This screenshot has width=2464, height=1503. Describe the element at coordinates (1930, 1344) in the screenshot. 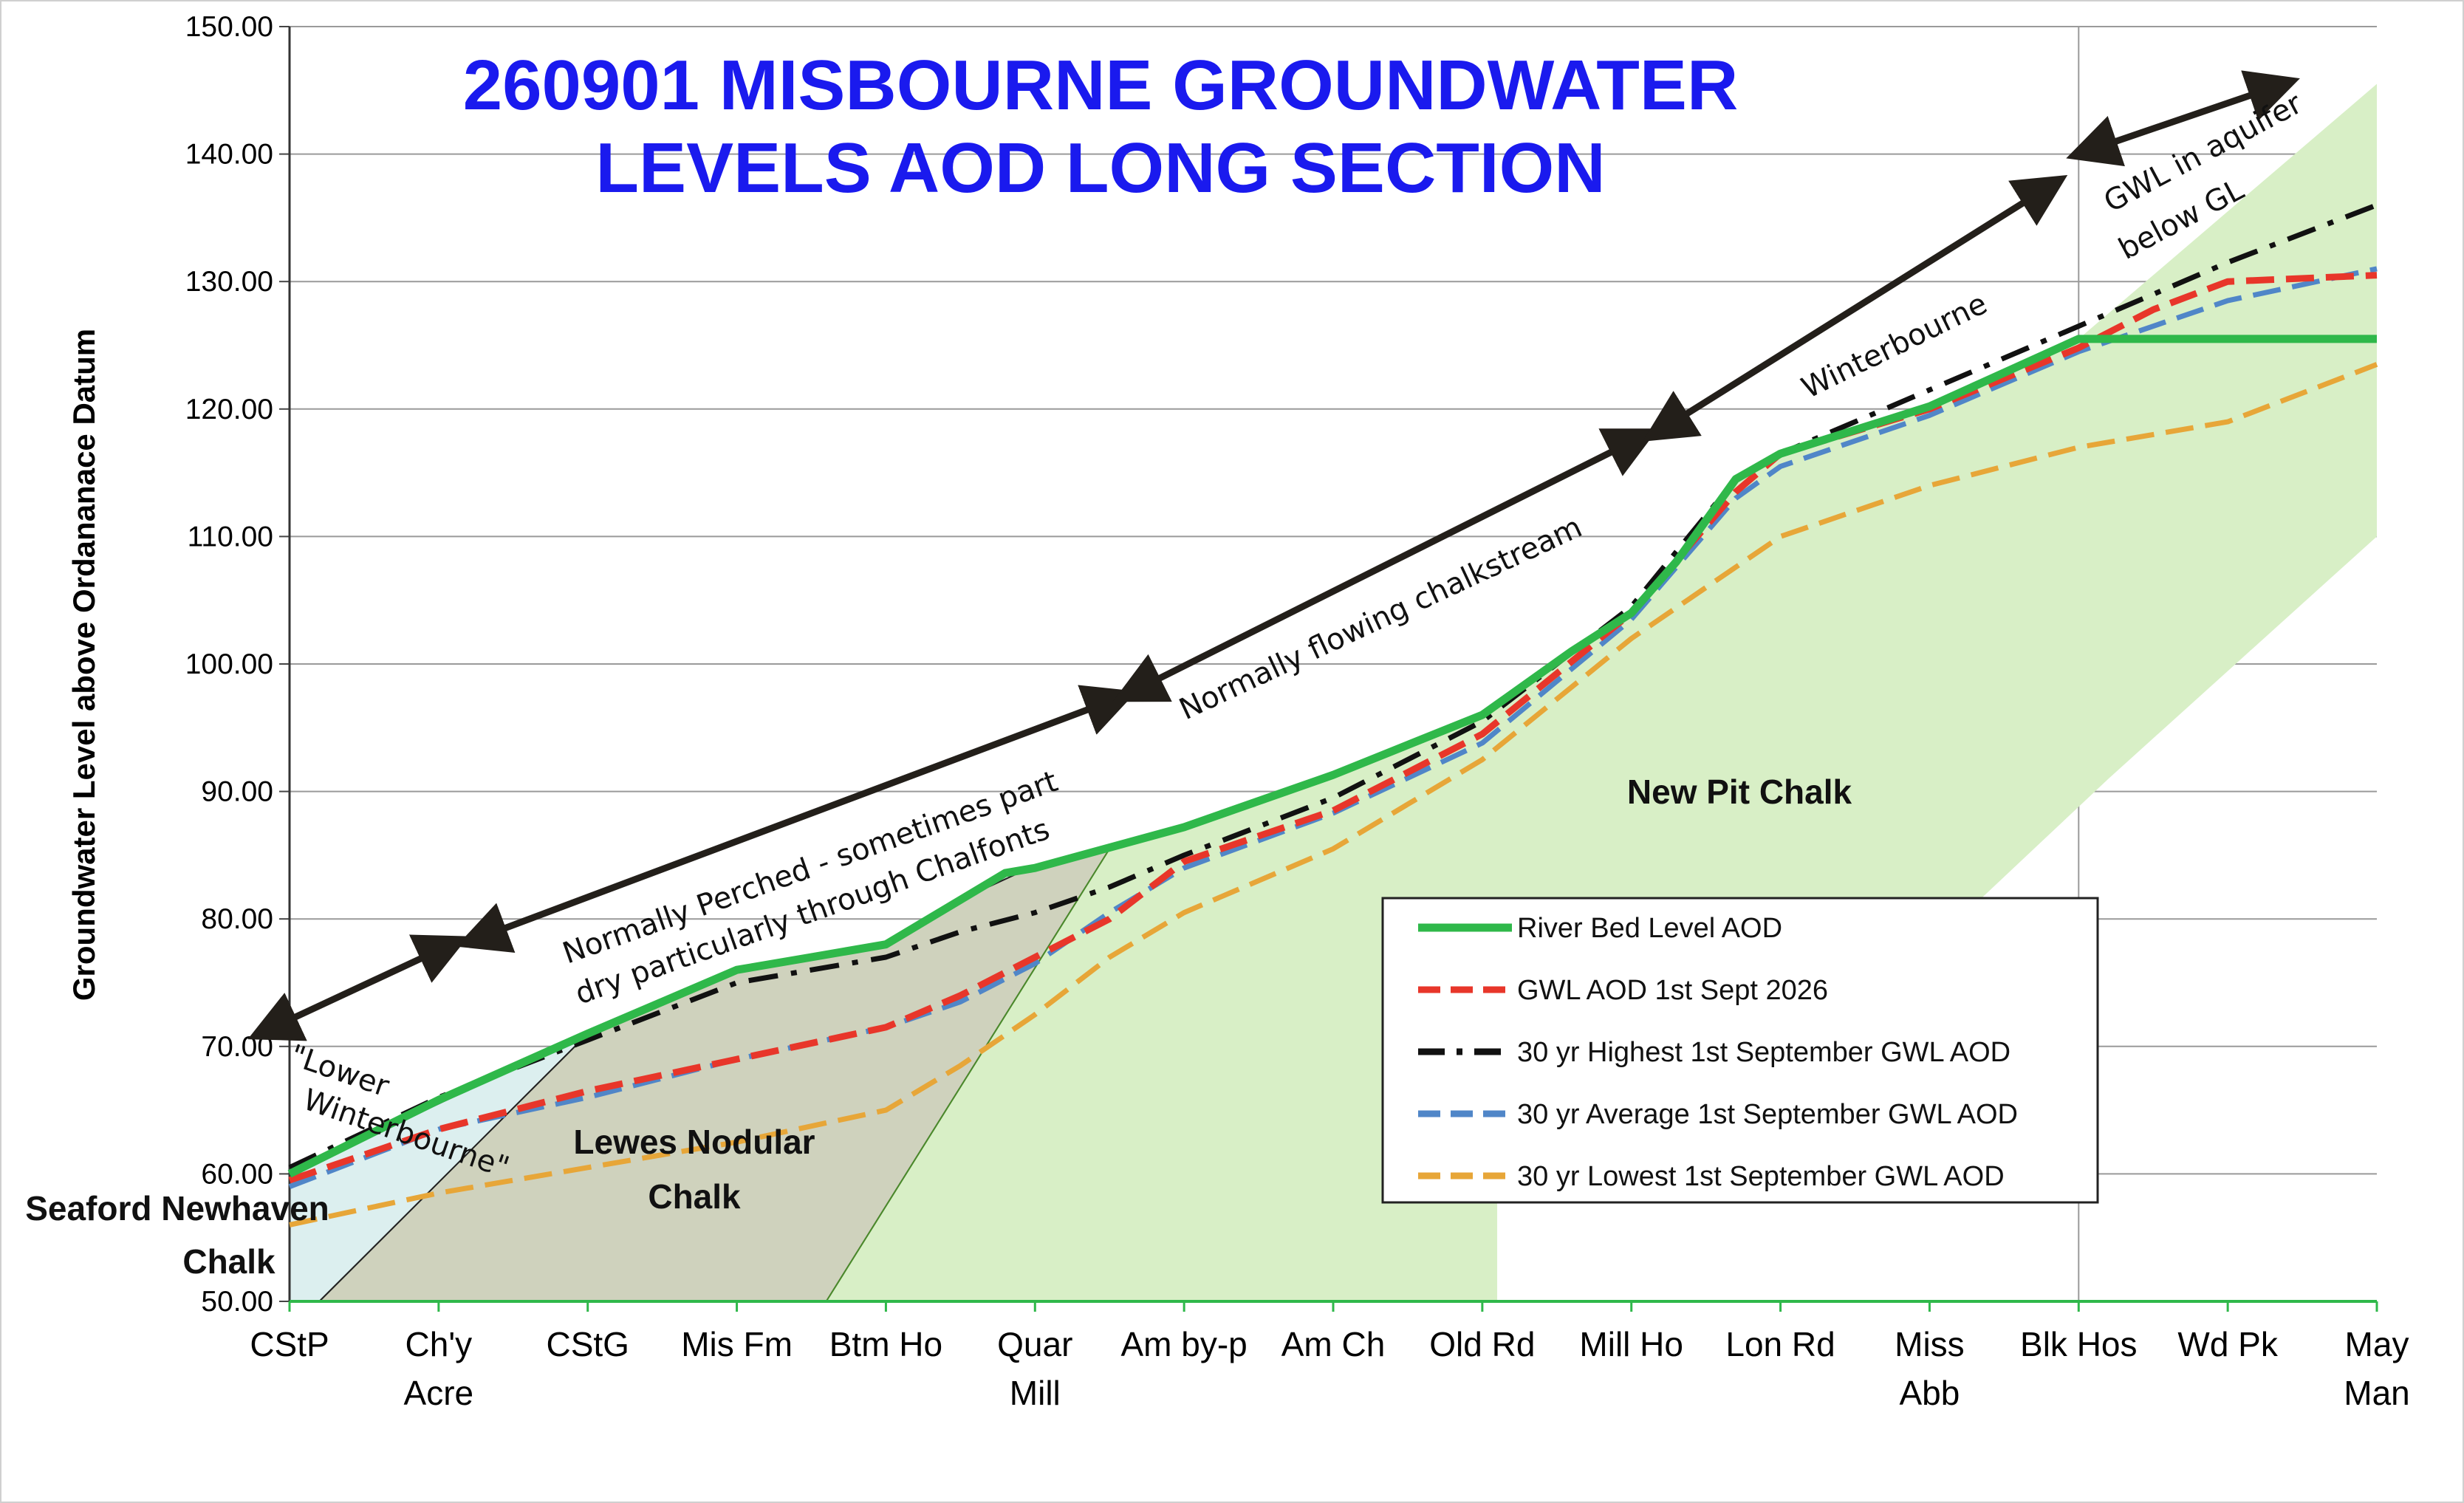

I see `x-tick-label: Miss` at that location.